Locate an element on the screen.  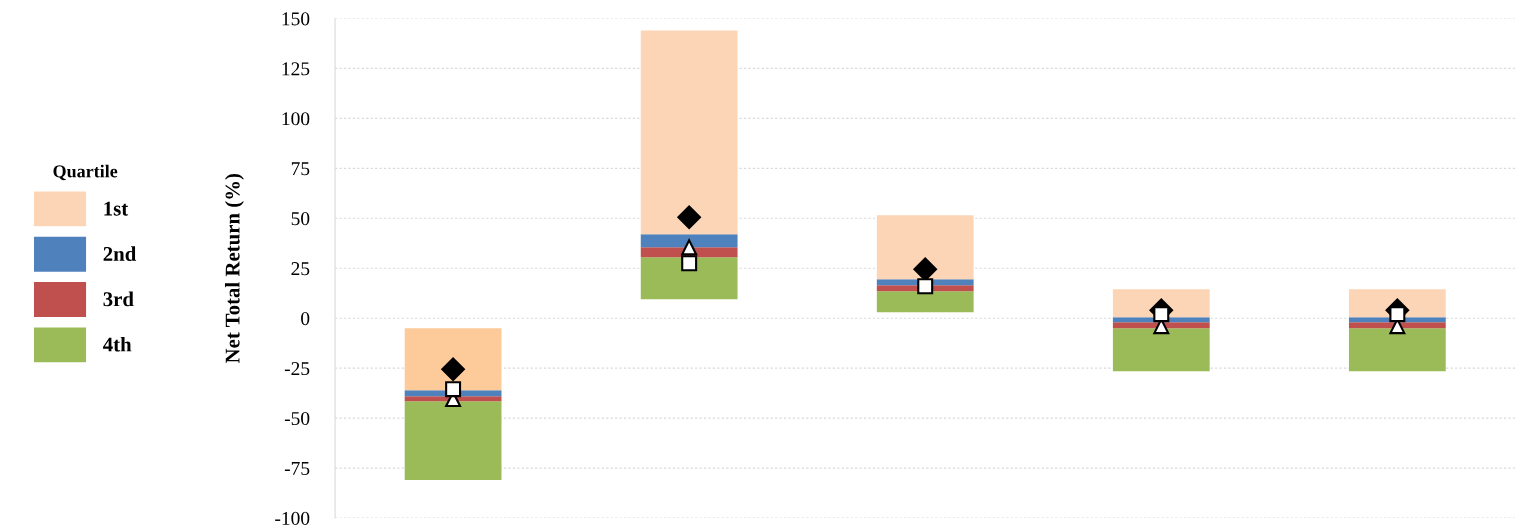
y-tick-label: -75 is located at coordinates (297, 469).